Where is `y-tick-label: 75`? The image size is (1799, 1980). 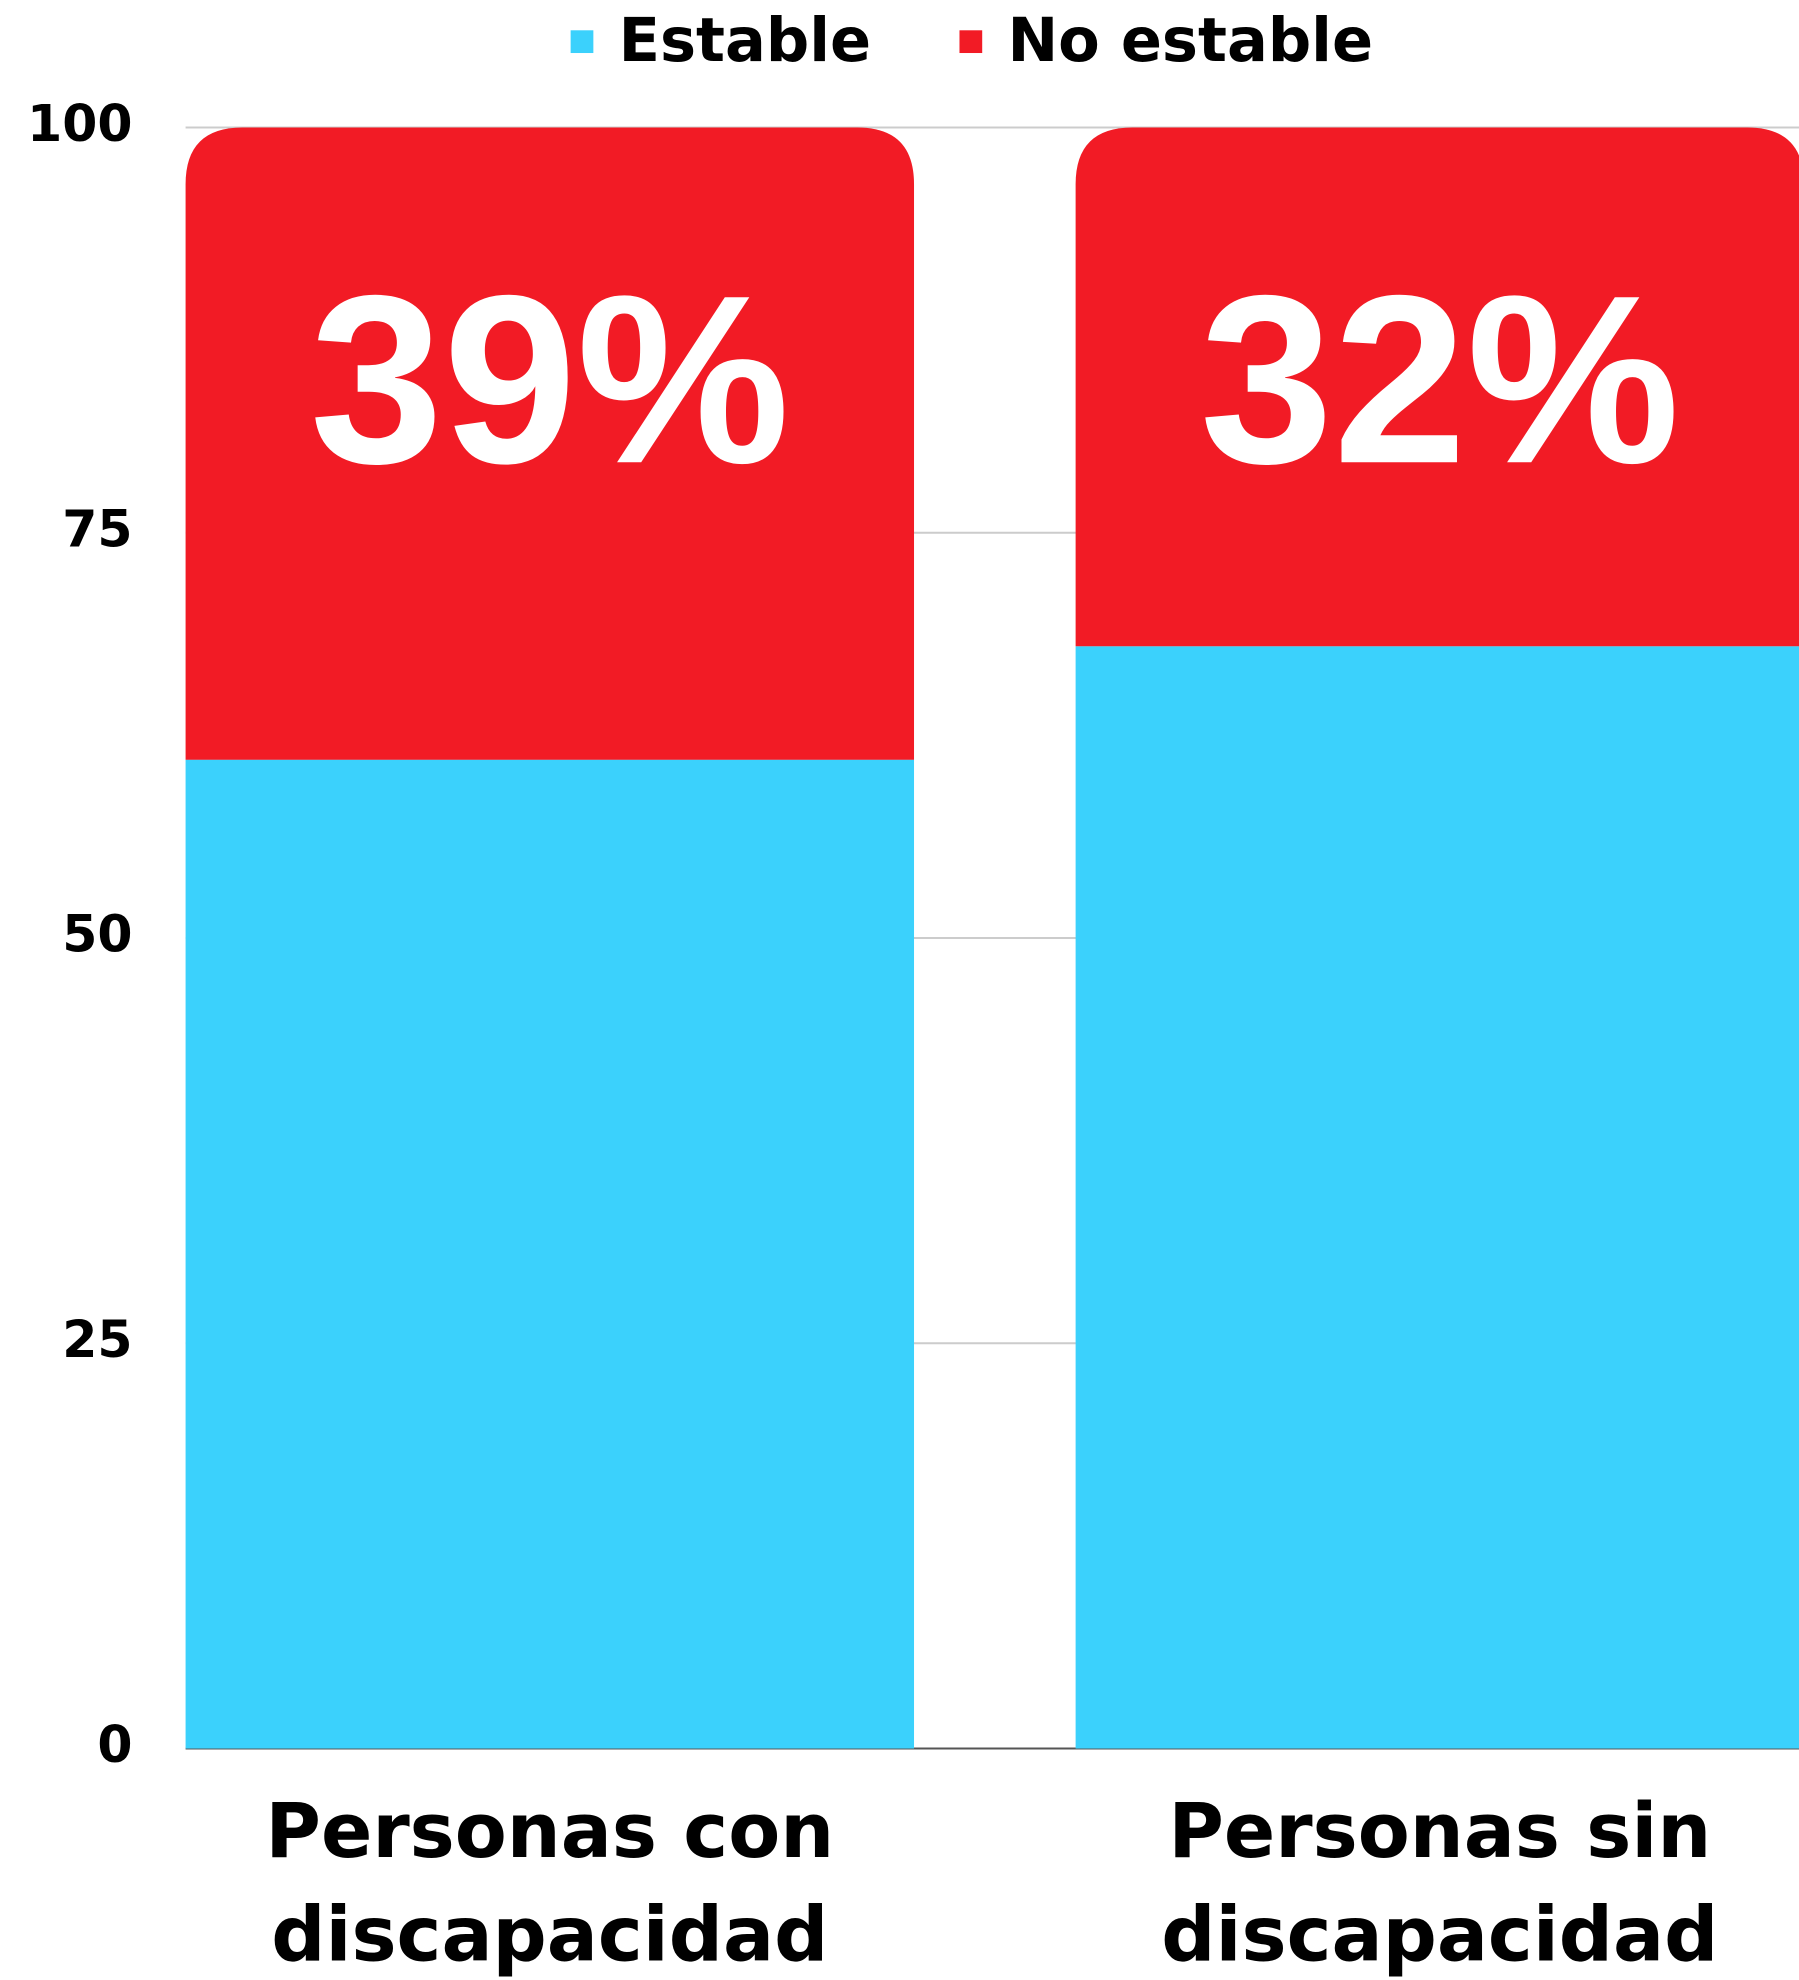
y-tick-label: 75 is located at coordinates (97, 528).